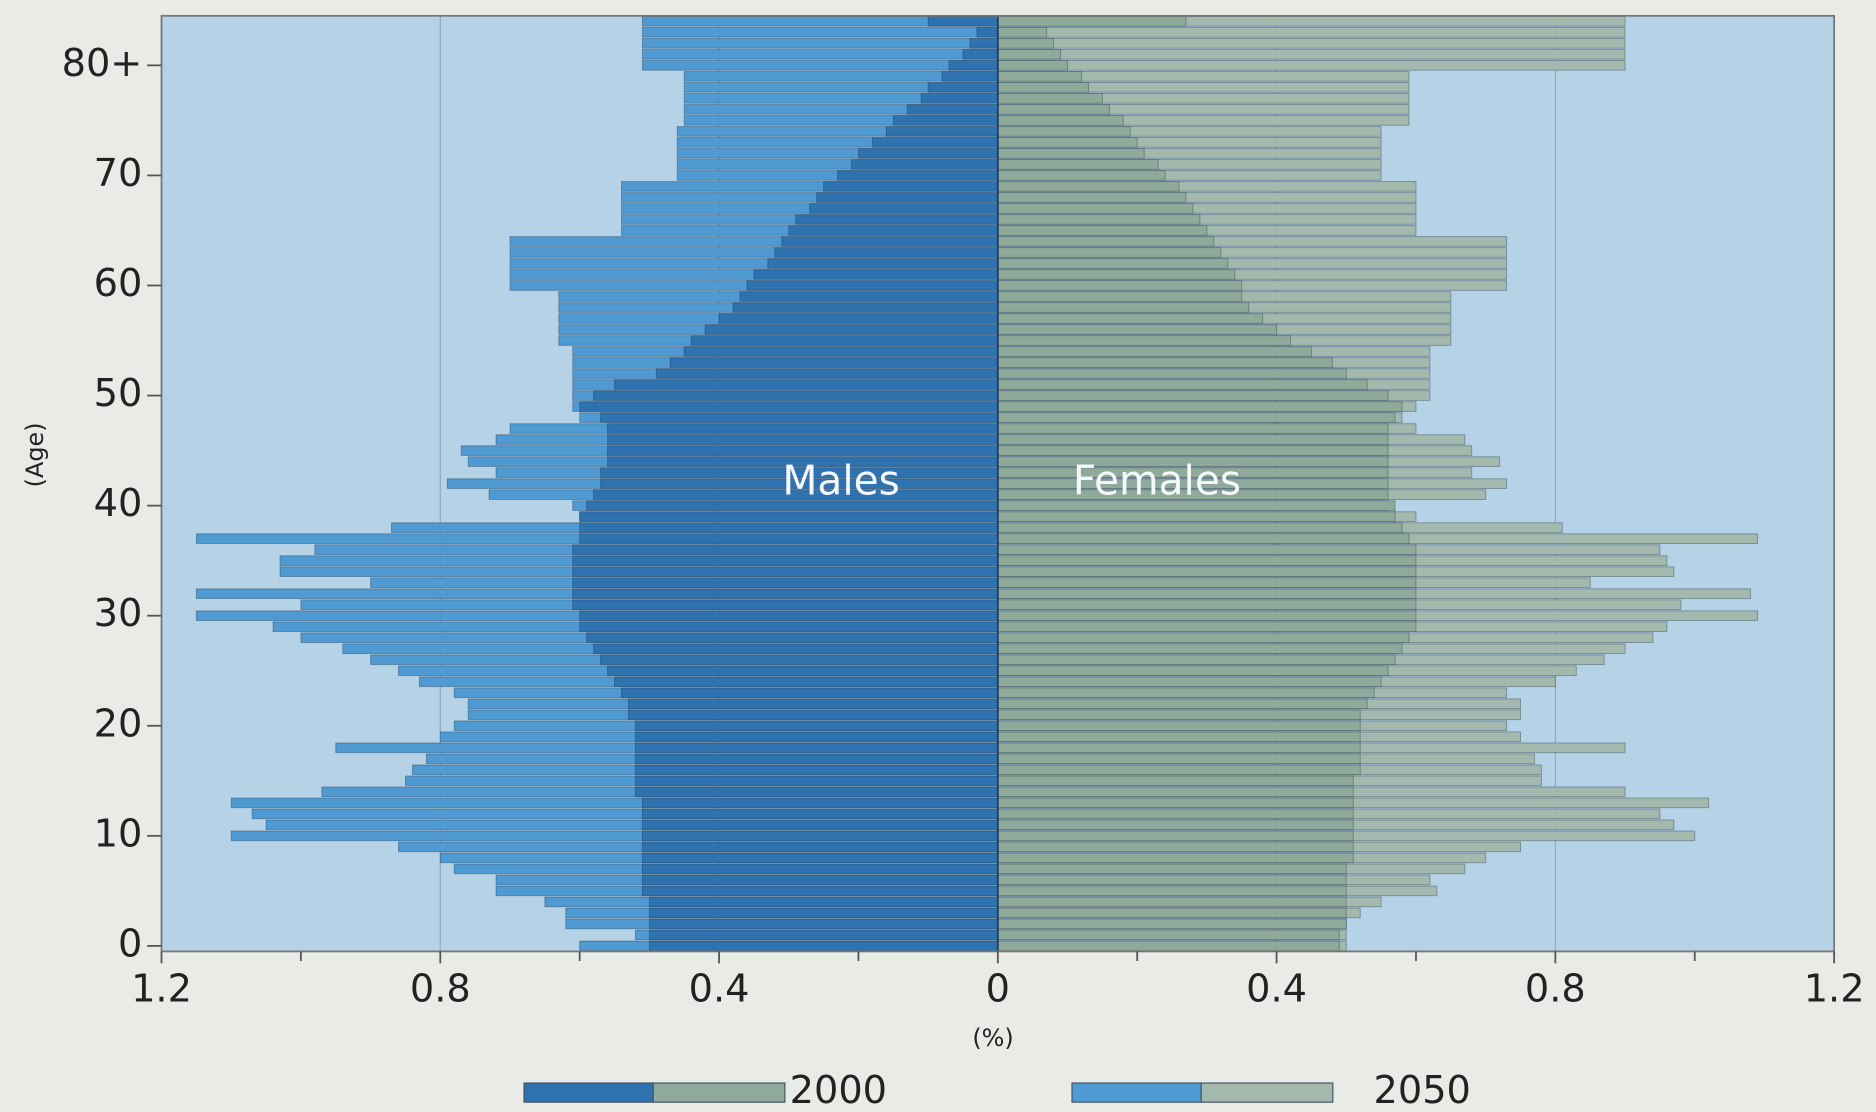 This screenshot has width=1876, height=1112. I want to click on y-tick-label: 60, so click(118, 283).